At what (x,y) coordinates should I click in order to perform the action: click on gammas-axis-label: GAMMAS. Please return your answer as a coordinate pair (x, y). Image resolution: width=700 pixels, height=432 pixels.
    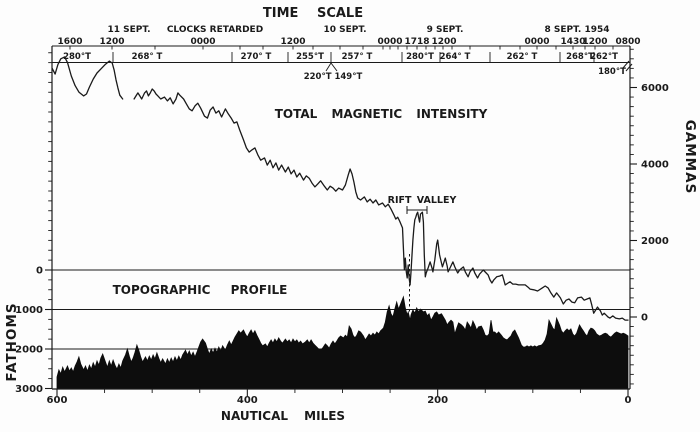
    Looking at the image, I should click on (690, 157).